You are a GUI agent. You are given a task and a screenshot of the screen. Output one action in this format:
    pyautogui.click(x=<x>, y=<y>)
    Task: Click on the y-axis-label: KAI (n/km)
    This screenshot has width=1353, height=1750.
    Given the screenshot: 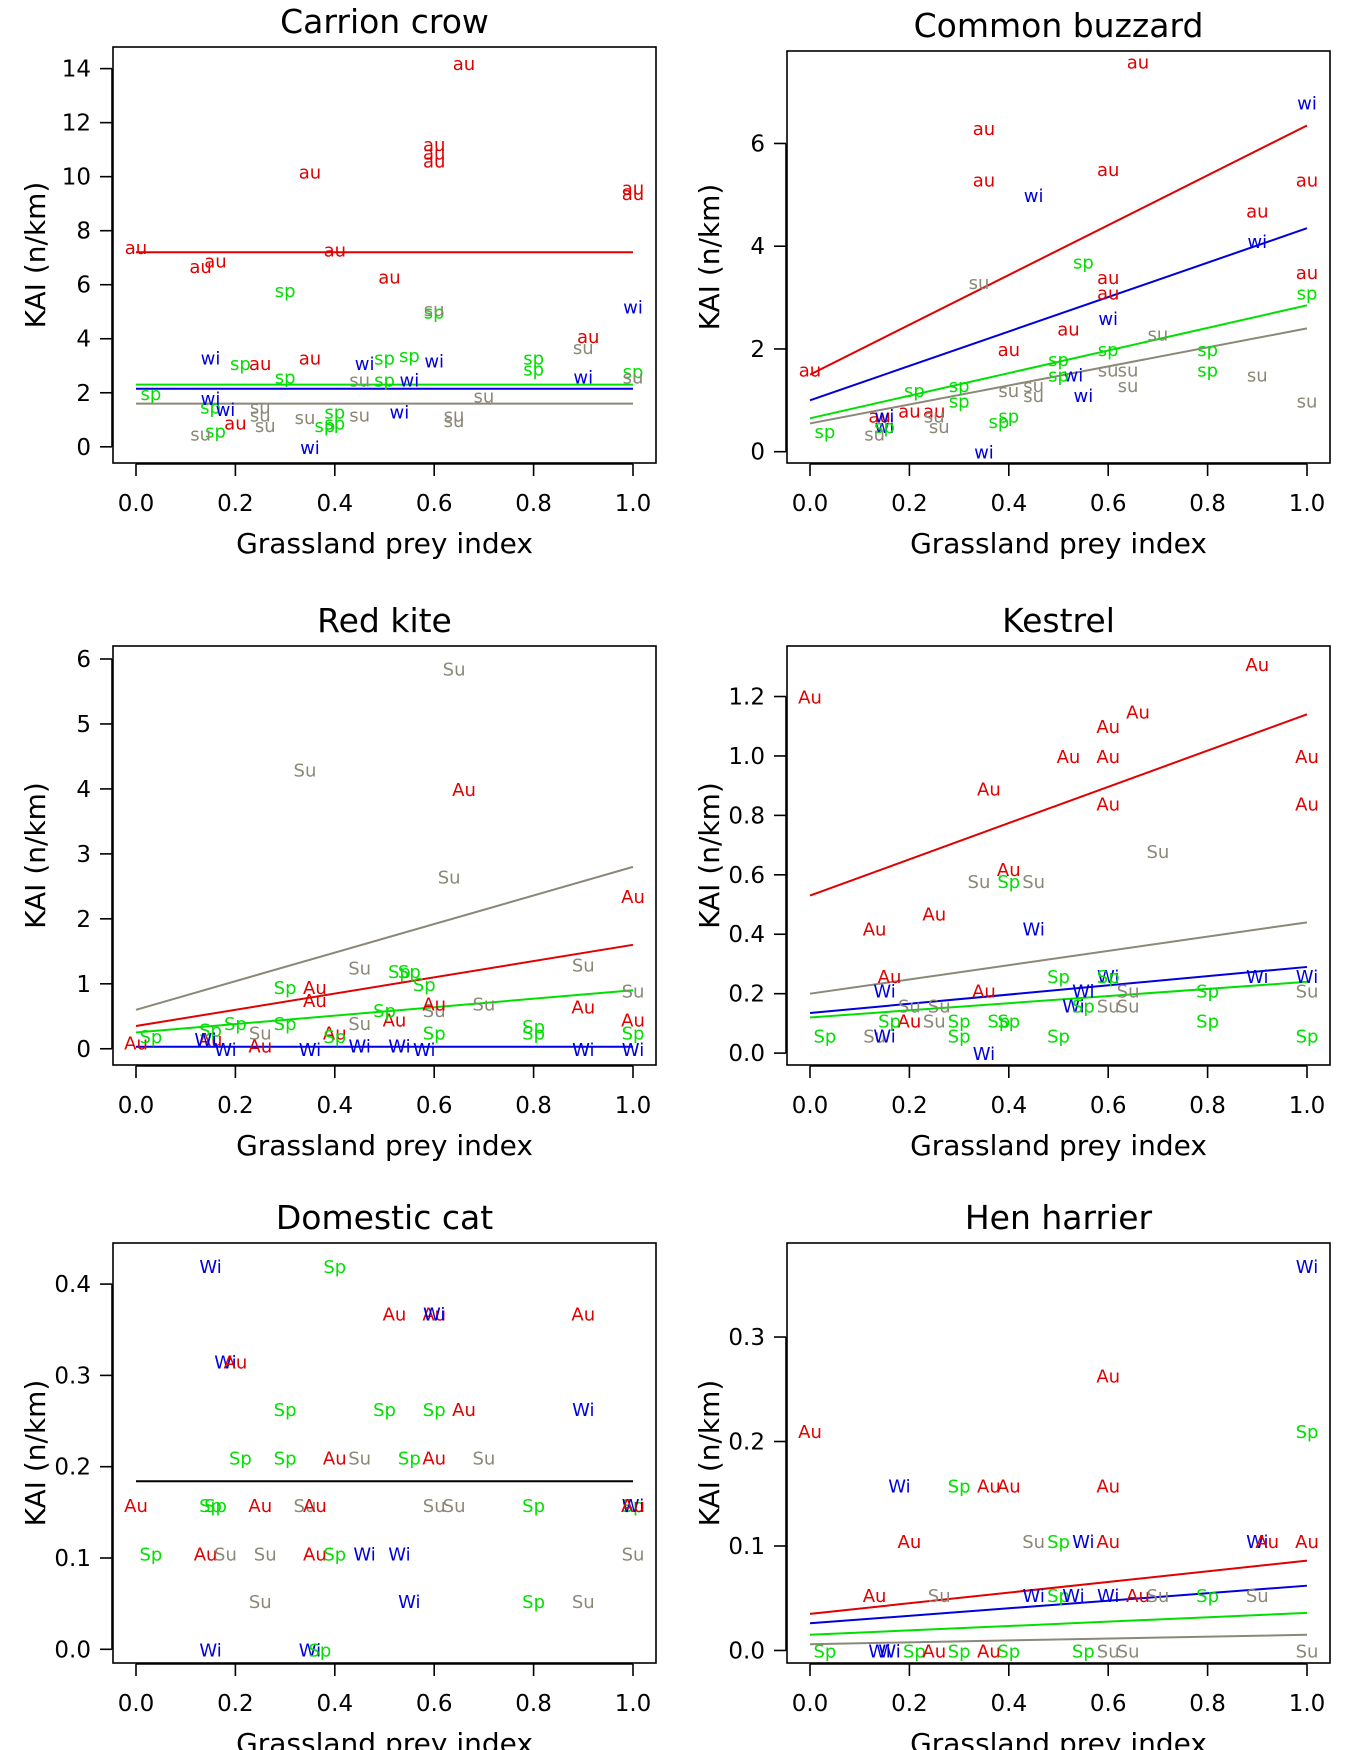 What is the action you would take?
    pyautogui.click(x=709, y=855)
    